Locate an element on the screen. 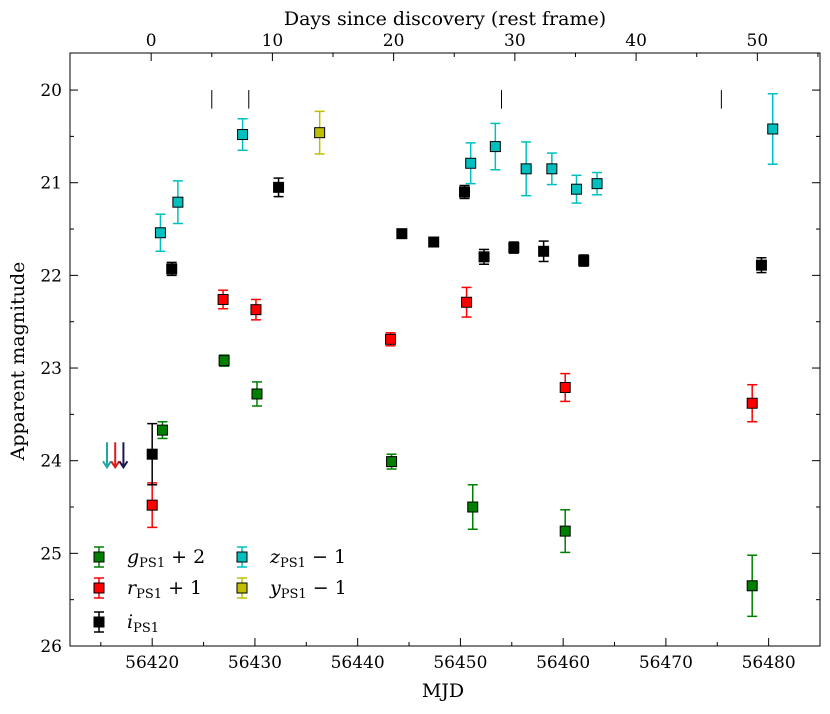  top-tick-label: 0 is located at coordinates (151, 41).